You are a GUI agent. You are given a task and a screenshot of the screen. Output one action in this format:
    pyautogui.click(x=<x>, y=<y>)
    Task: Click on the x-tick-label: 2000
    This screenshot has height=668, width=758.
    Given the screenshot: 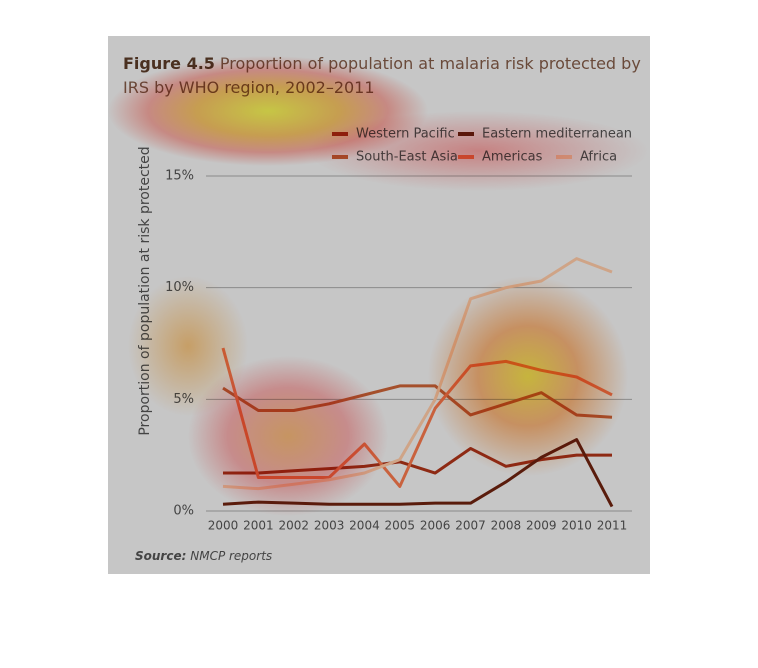 What is the action you would take?
    pyautogui.click(x=223, y=526)
    